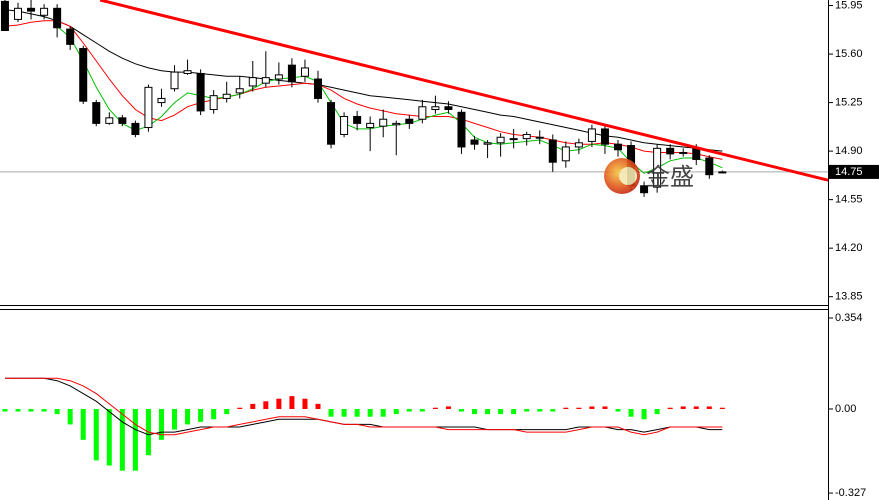  Describe the element at coordinates (849, 151) in the screenshot. I see `y-tick-label: 14.90` at that location.